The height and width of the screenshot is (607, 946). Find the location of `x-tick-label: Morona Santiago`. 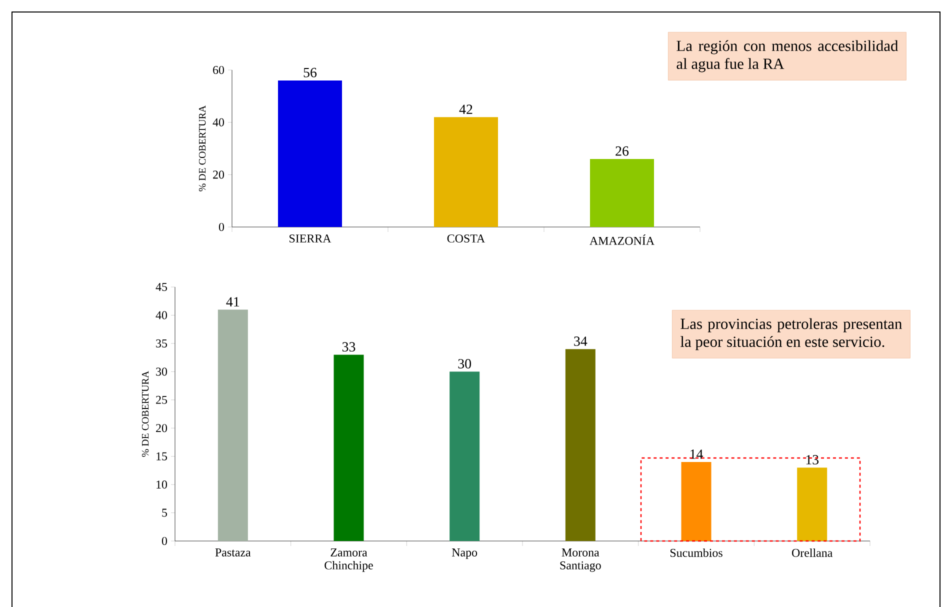

x-tick-label: Morona Santiago is located at coordinates (580, 560).